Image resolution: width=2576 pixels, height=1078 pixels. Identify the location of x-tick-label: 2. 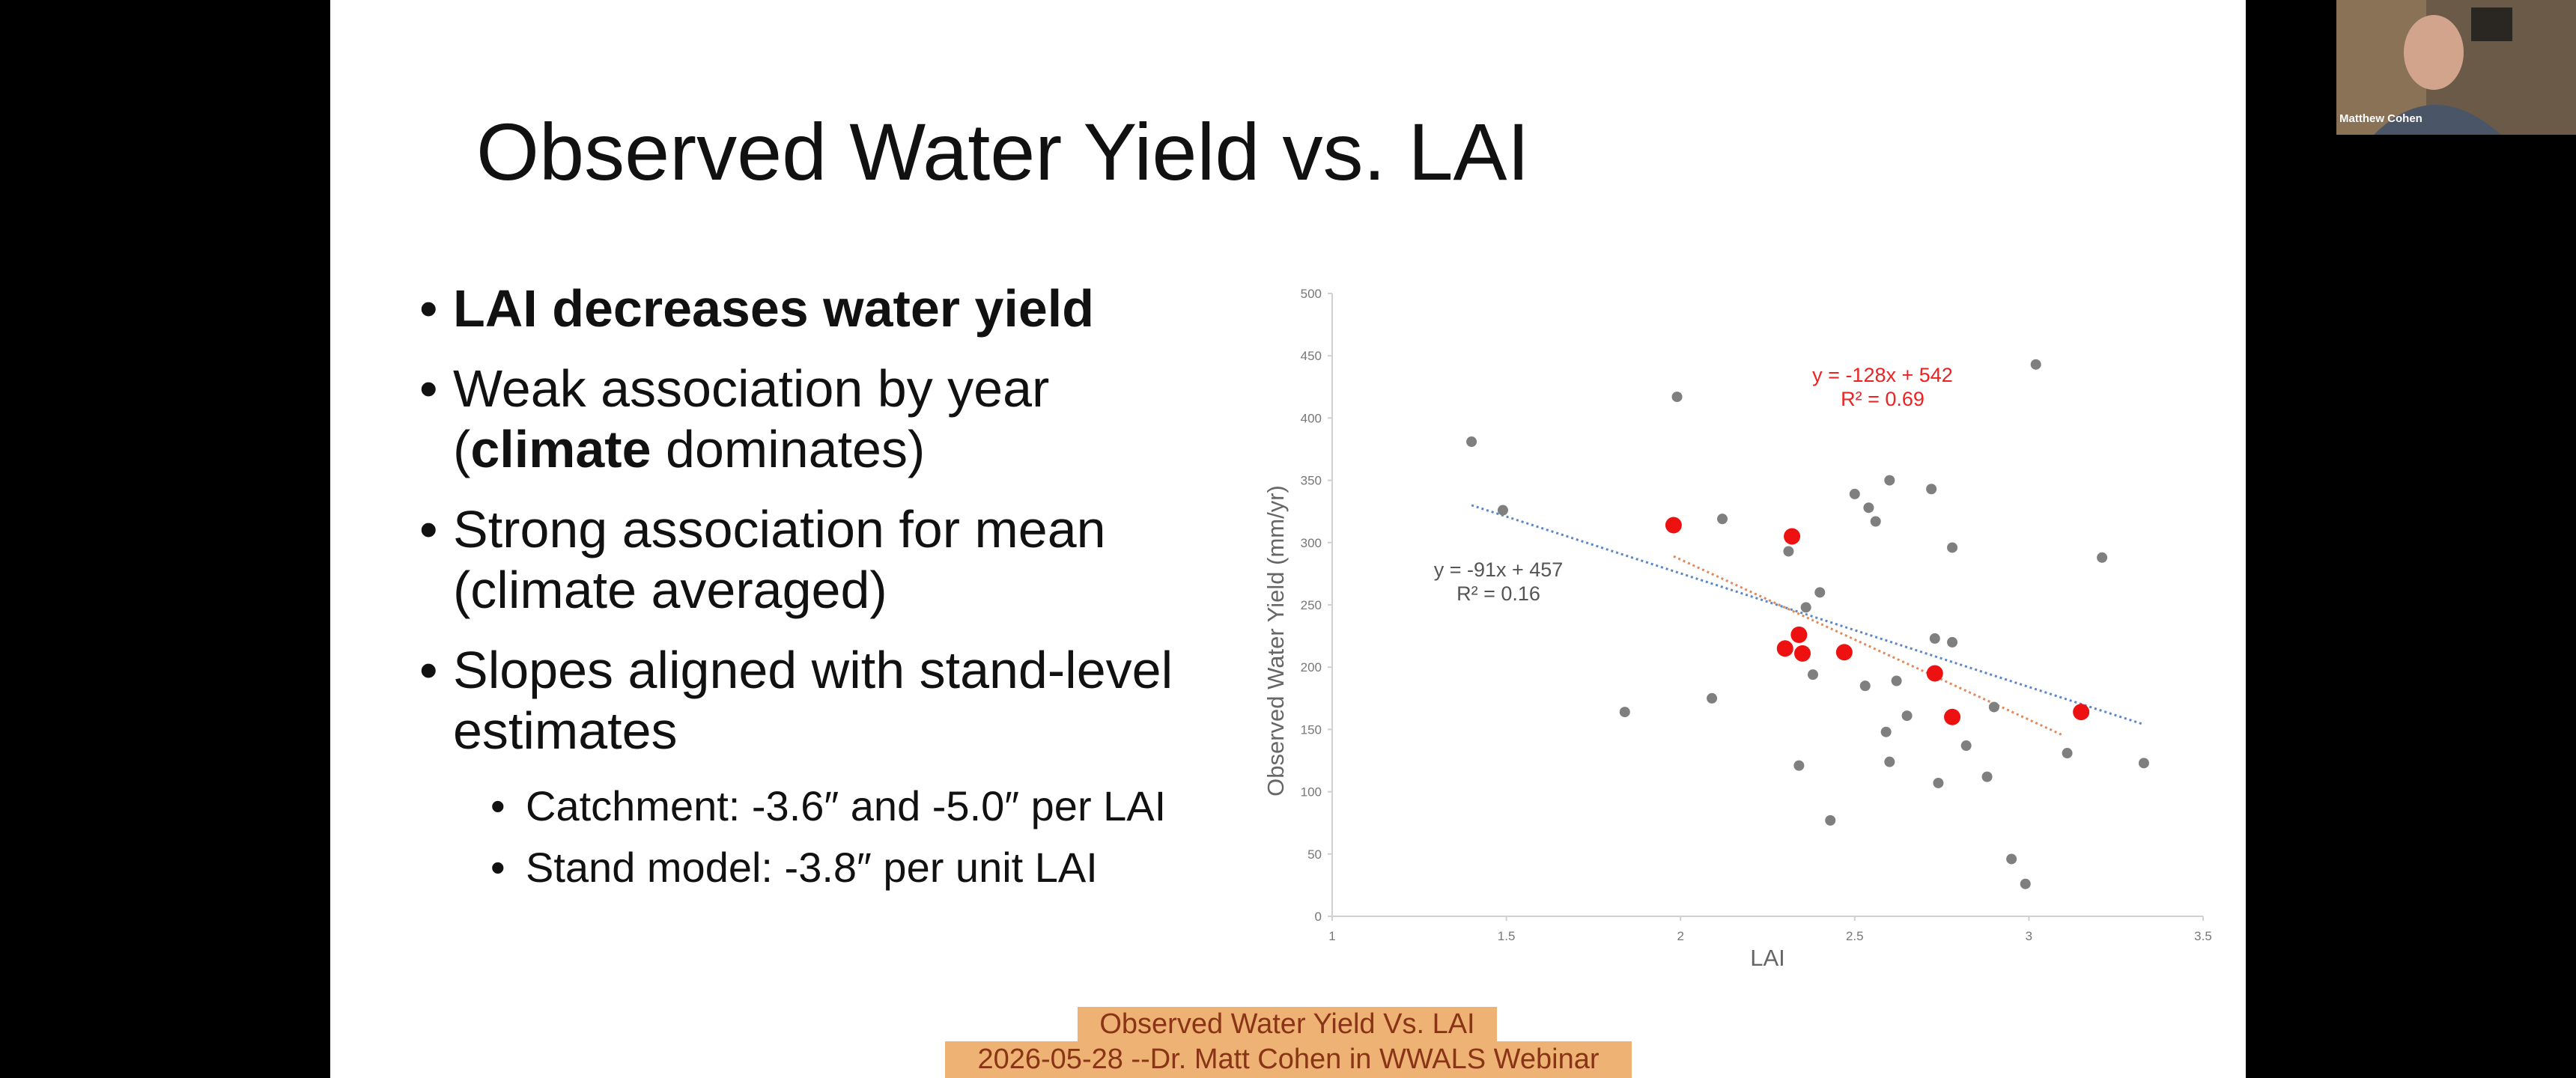
(1680, 936).